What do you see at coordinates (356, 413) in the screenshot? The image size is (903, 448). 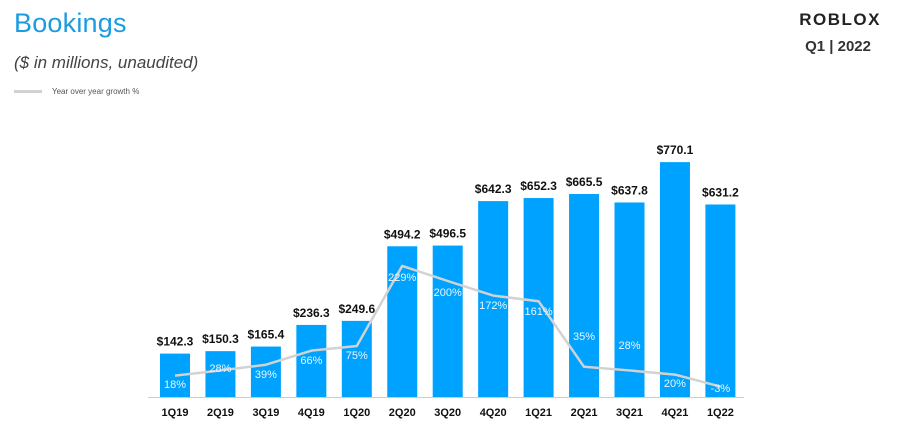 I see `x-tick-label: 1Q20` at bounding box center [356, 413].